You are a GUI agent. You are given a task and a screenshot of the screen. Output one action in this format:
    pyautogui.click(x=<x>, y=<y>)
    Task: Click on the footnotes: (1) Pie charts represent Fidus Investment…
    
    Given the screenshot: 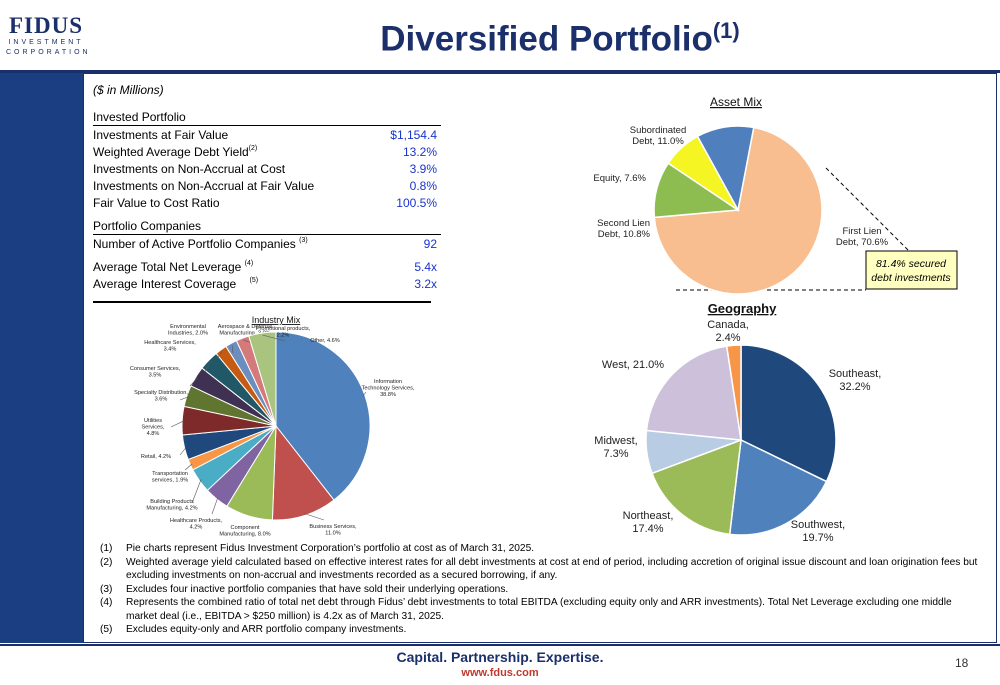 What is the action you would take?
    pyautogui.click(x=540, y=589)
    